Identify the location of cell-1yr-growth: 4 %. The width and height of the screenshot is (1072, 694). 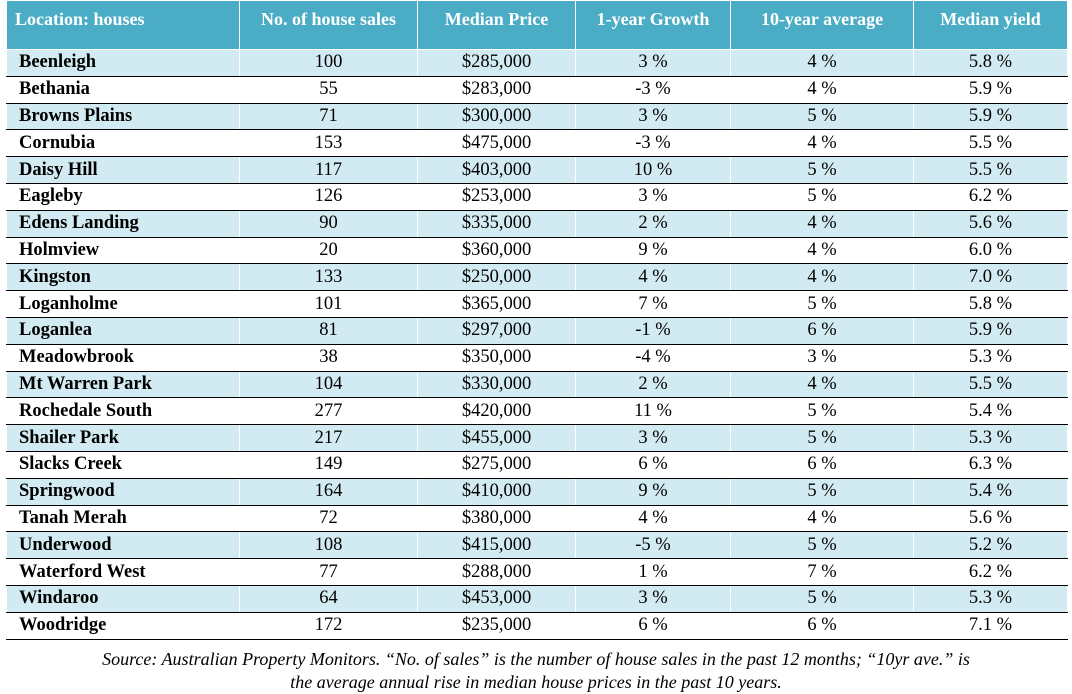
(653, 277).